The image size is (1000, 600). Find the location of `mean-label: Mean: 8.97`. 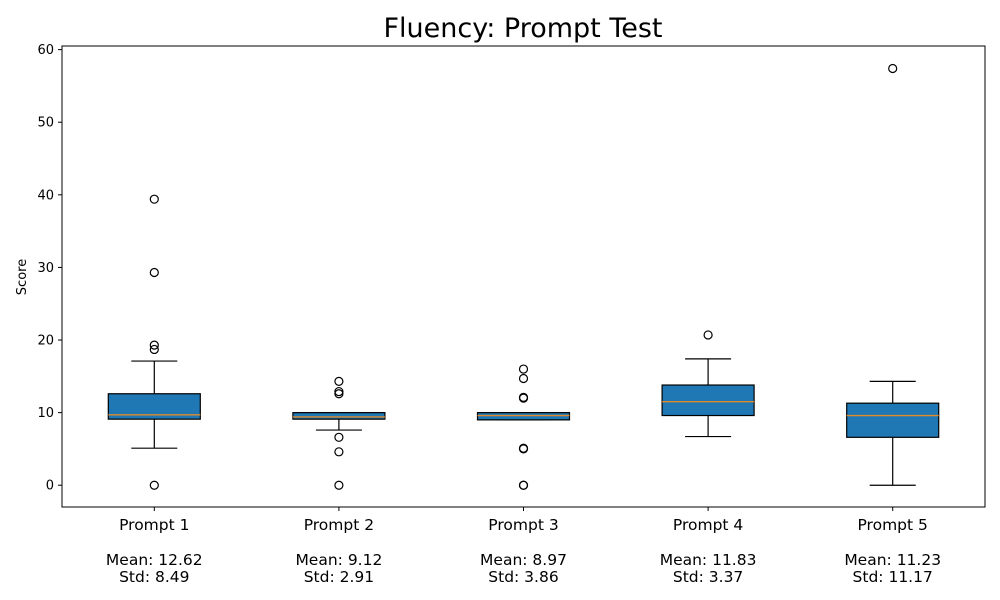

mean-label: Mean: 8.97 is located at coordinates (523, 560).